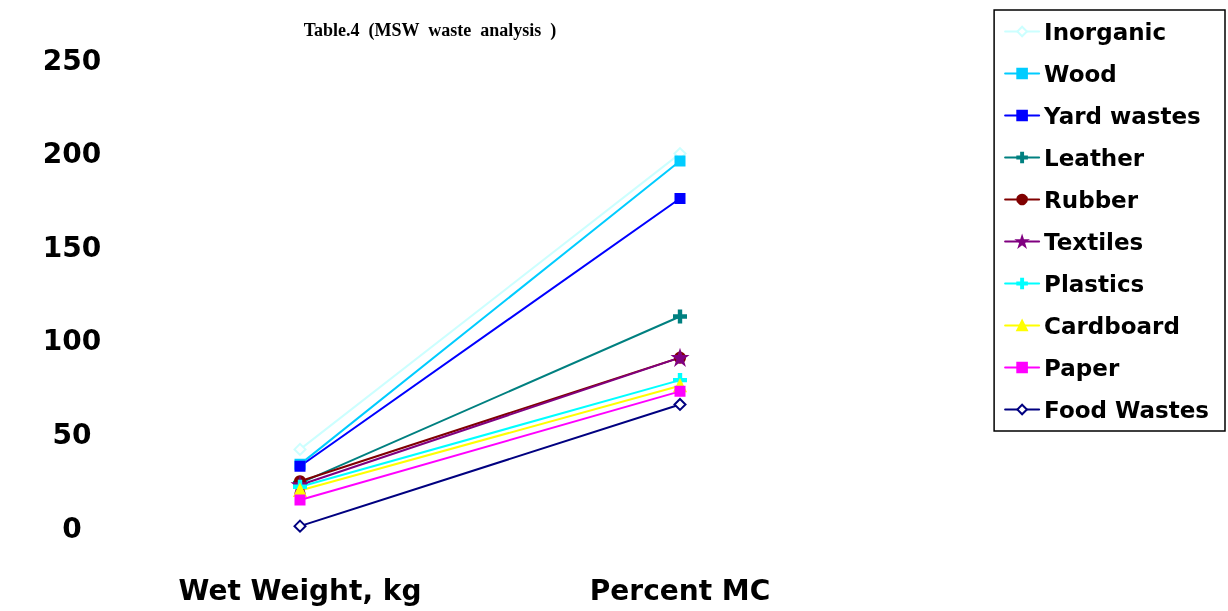  I want to click on legend-label: Cardboard, so click(1112, 325).